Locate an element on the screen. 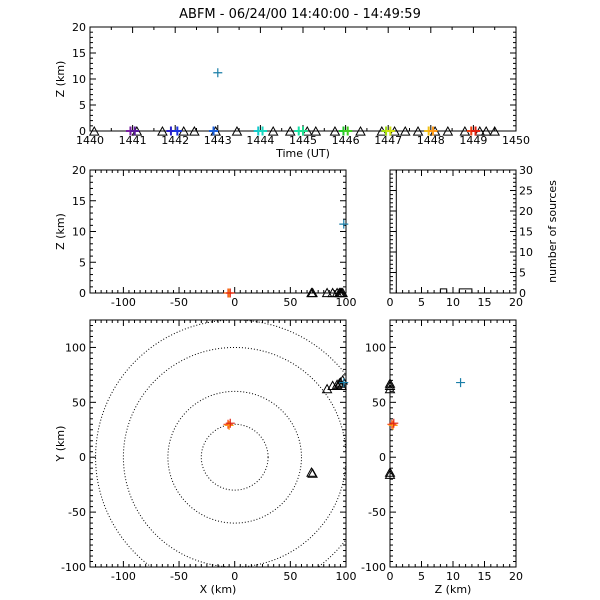 This screenshot has width=600, height=600. x-tick-label: -100 is located at coordinates (123, 576).